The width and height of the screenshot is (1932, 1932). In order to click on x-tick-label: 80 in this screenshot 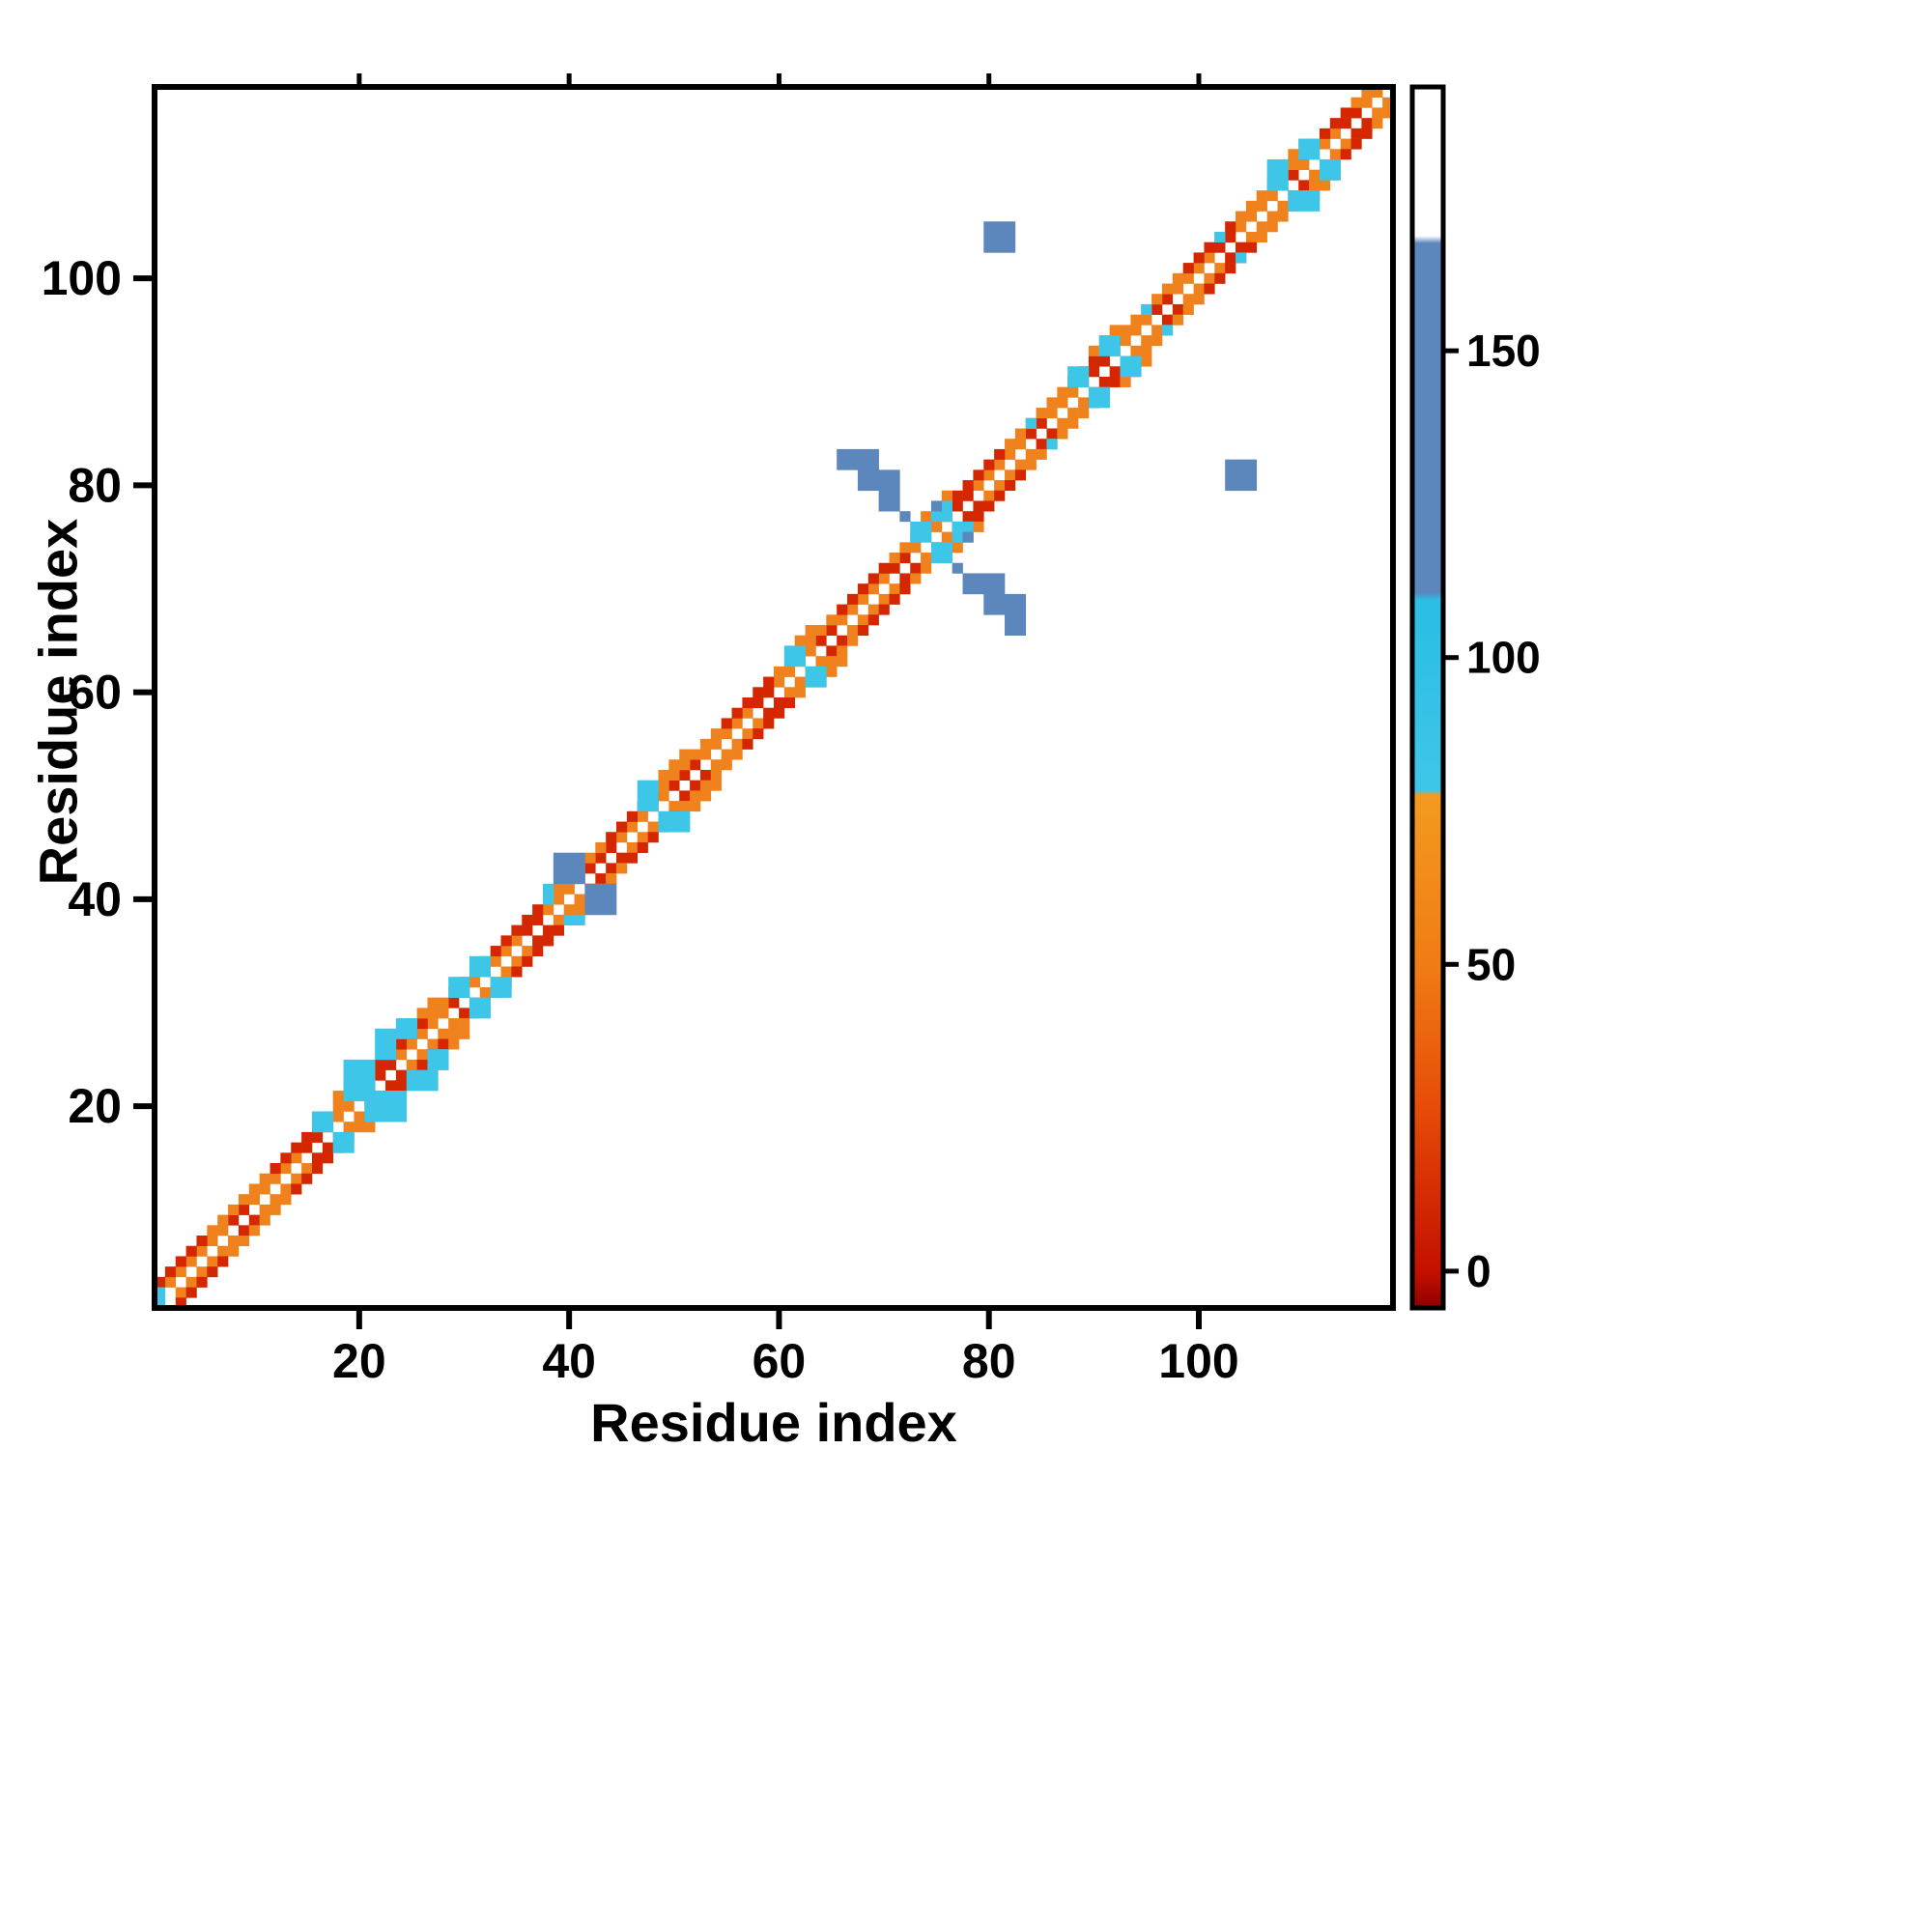, I will do `click(989, 1361)`.